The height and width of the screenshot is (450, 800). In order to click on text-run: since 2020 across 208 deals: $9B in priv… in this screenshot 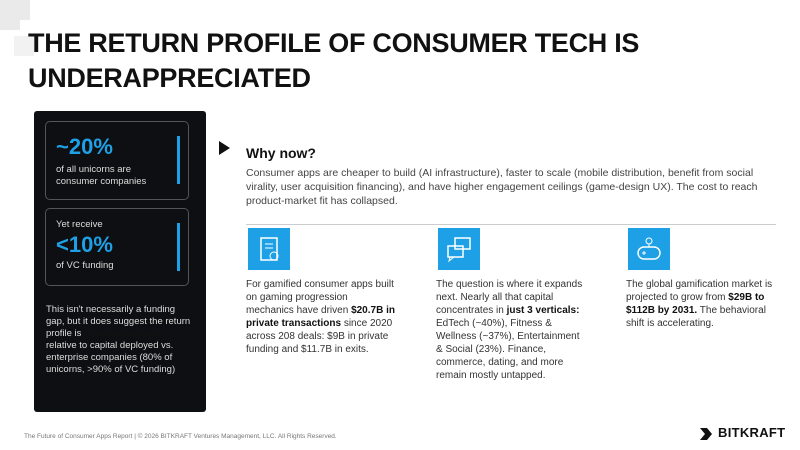, I will do `click(319, 336)`.